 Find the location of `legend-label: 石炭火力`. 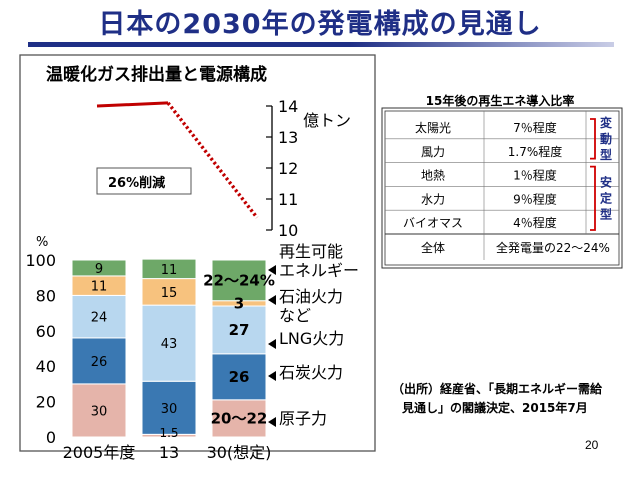

legend-label: 石炭火力 is located at coordinates (311, 372).